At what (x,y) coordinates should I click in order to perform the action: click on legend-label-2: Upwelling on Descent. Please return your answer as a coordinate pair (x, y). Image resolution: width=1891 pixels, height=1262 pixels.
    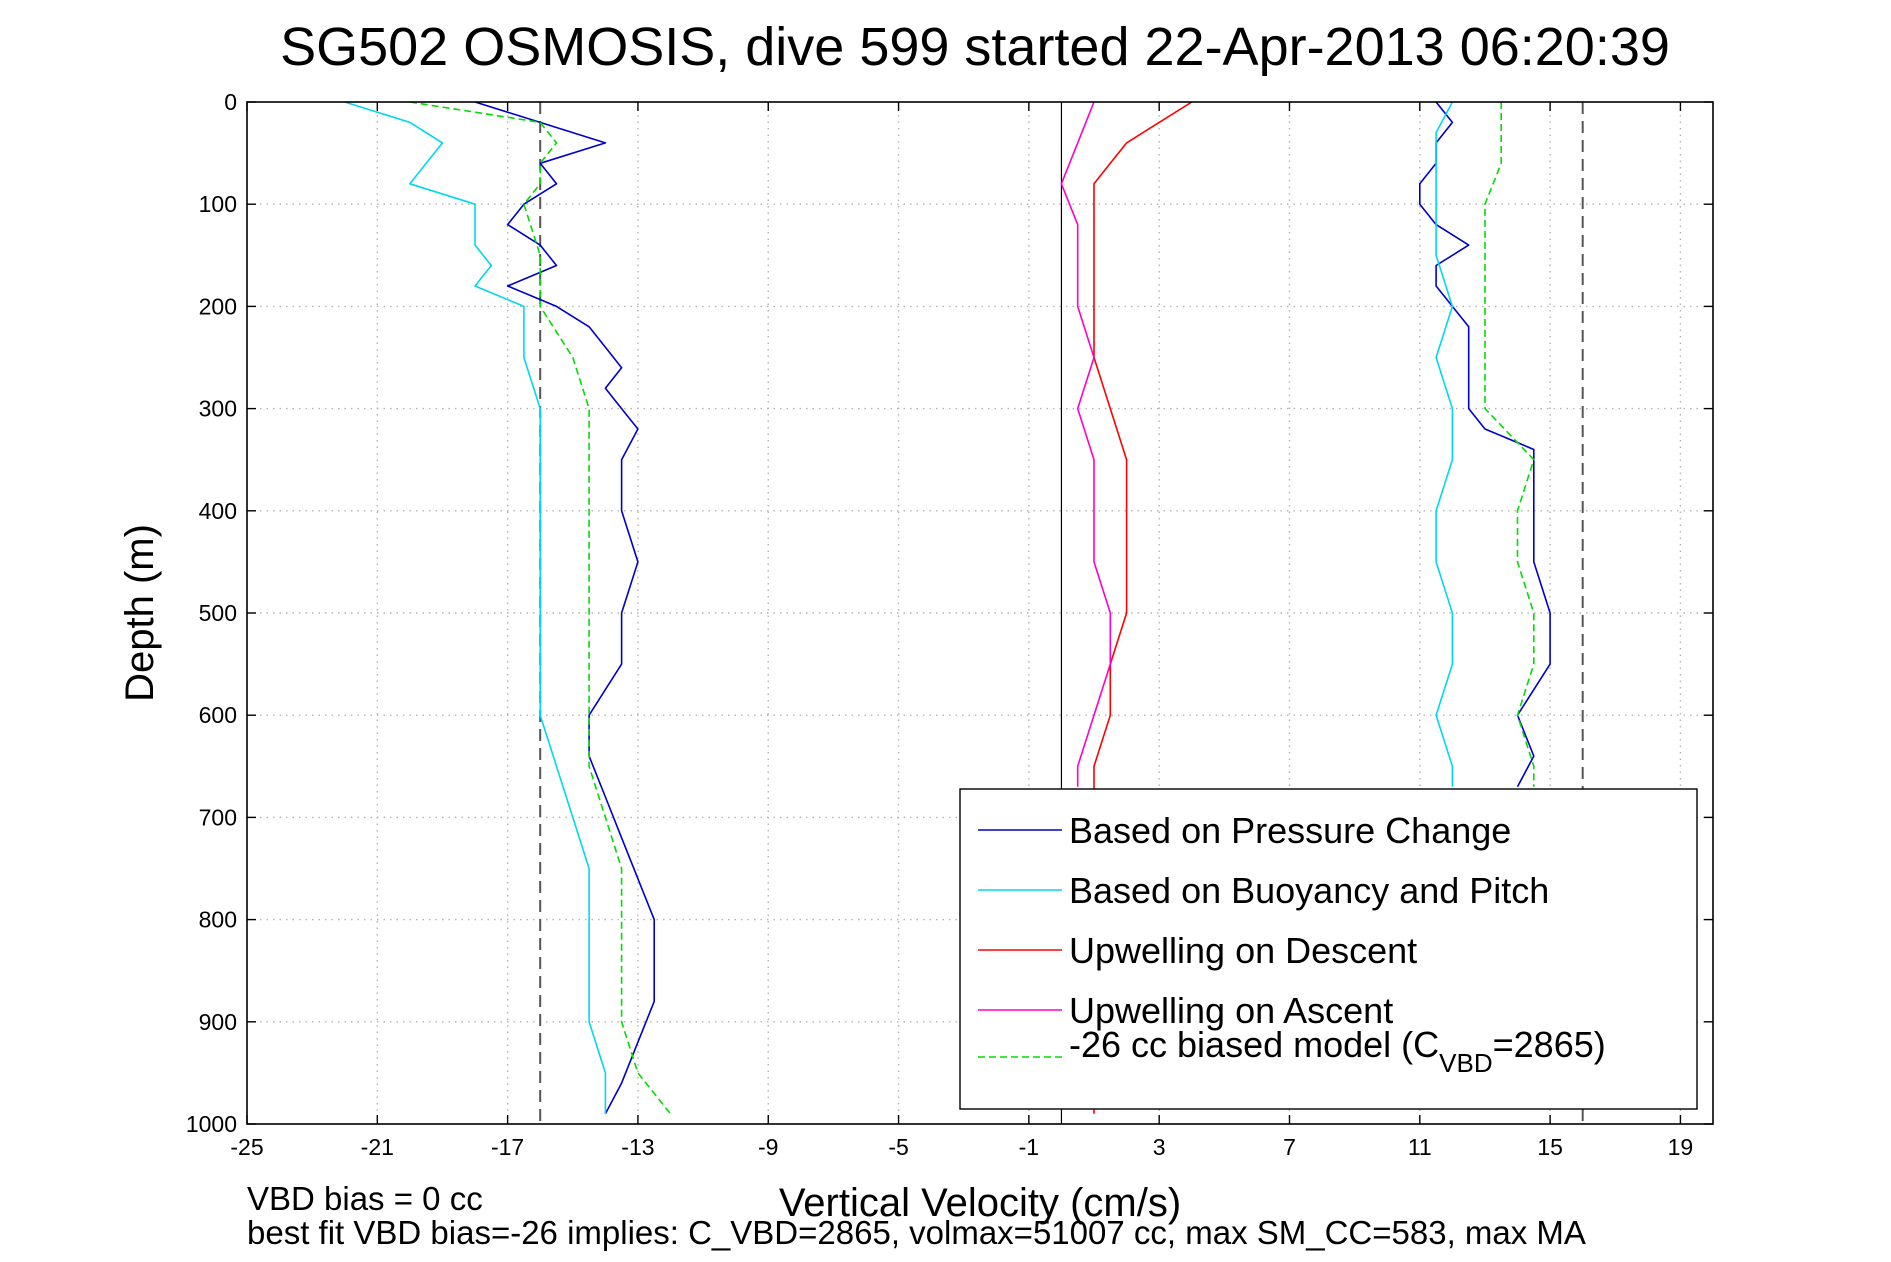
    Looking at the image, I should click on (1243, 950).